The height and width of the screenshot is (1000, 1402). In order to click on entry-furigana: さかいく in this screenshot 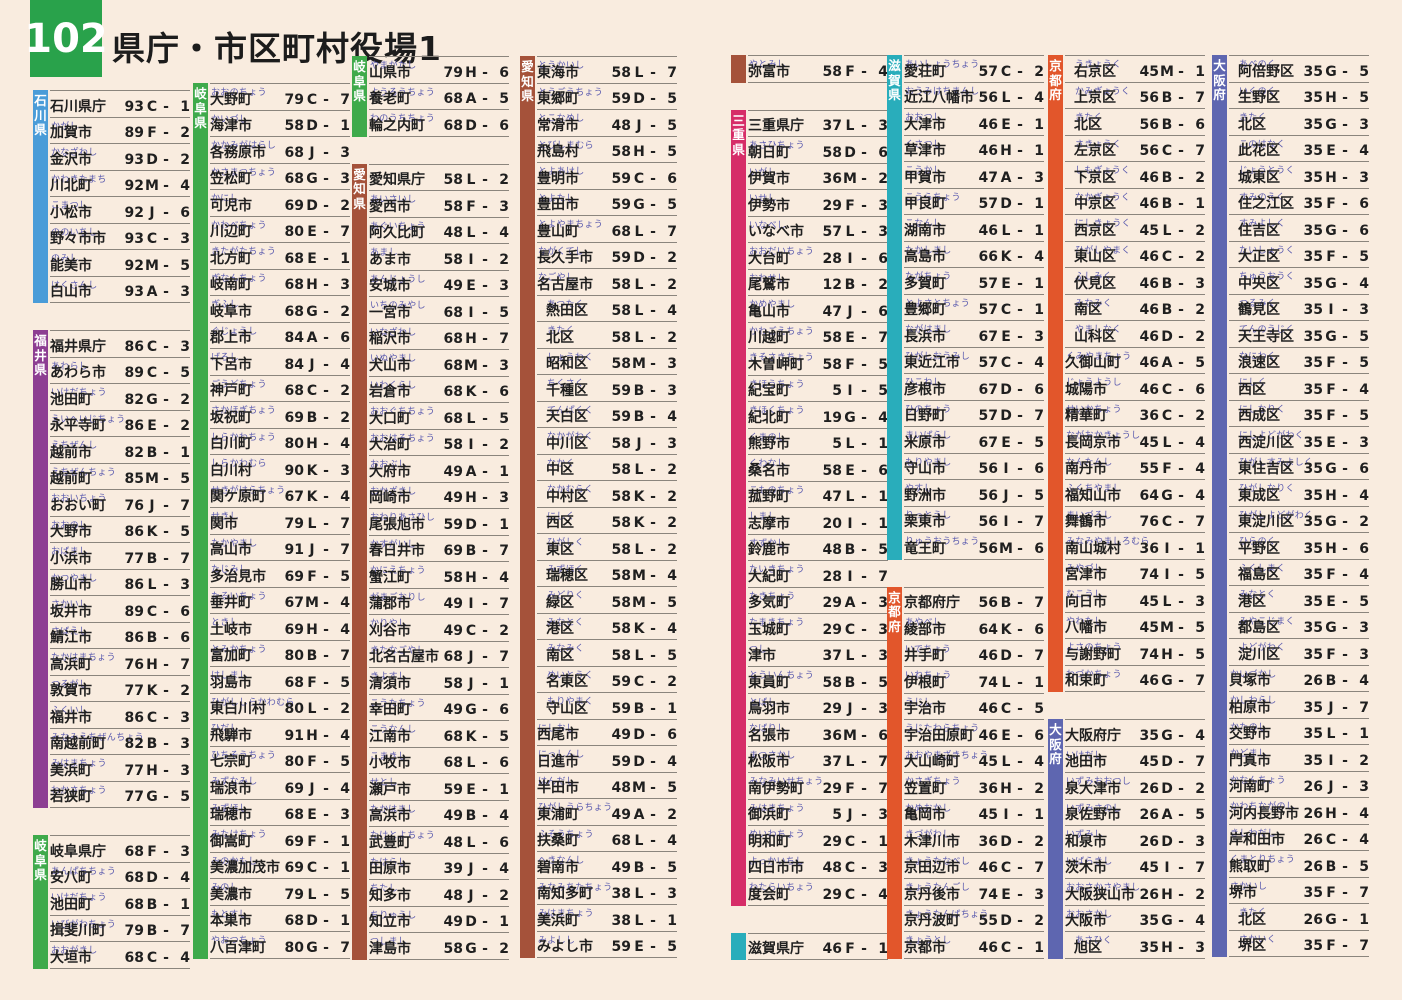, I will do `click(1258, 939)`.